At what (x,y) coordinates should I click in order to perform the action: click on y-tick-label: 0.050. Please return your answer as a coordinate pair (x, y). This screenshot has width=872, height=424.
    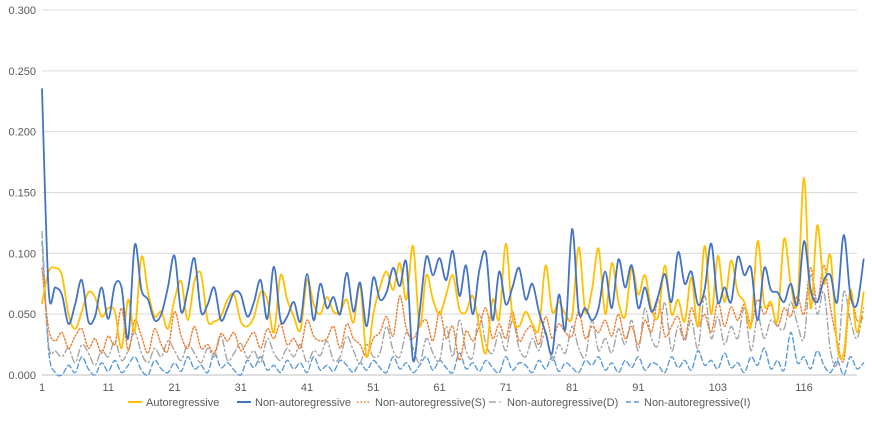
    Looking at the image, I should click on (22, 315).